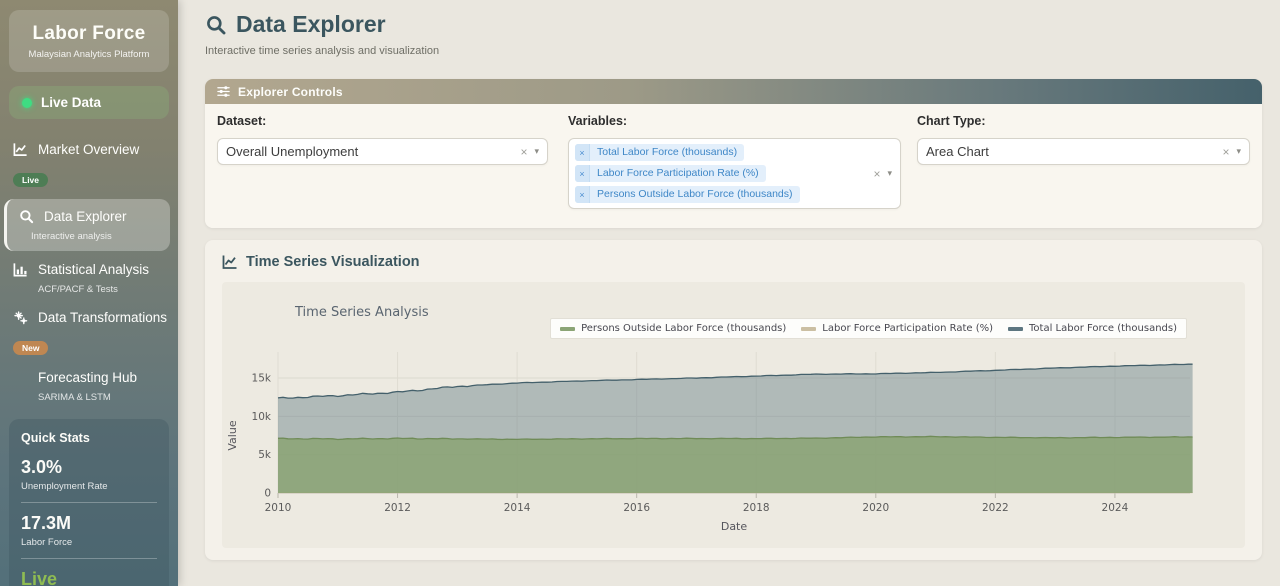 The image size is (1280, 586). Describe the element at coordinates (103, 317) in the screenshot. I see `sidebar-item-label: Data Transformations` at that location.